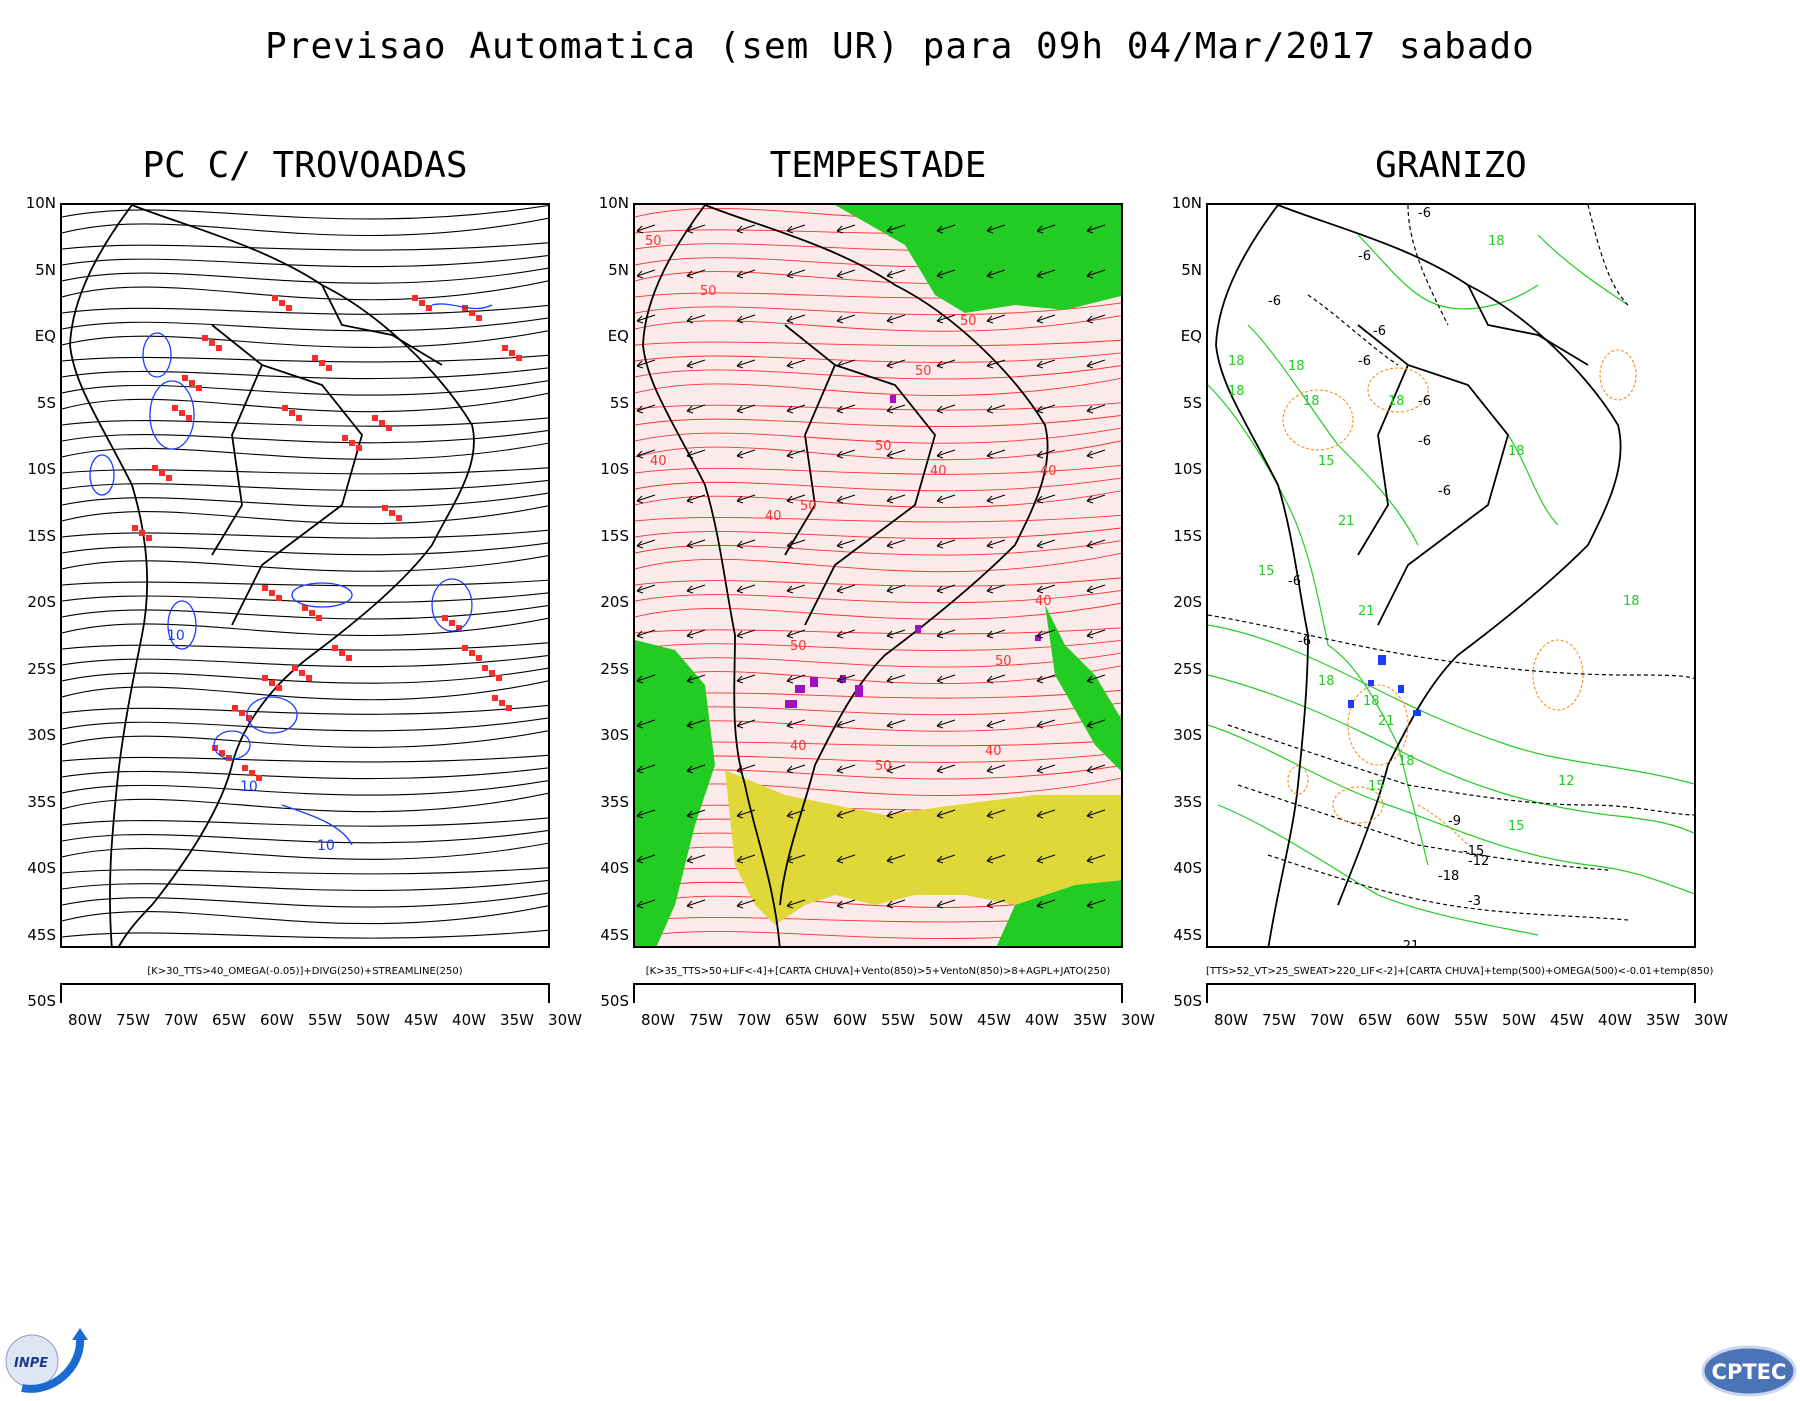  I want to click on map-canvas: 10 10 10, so click(305, 575).